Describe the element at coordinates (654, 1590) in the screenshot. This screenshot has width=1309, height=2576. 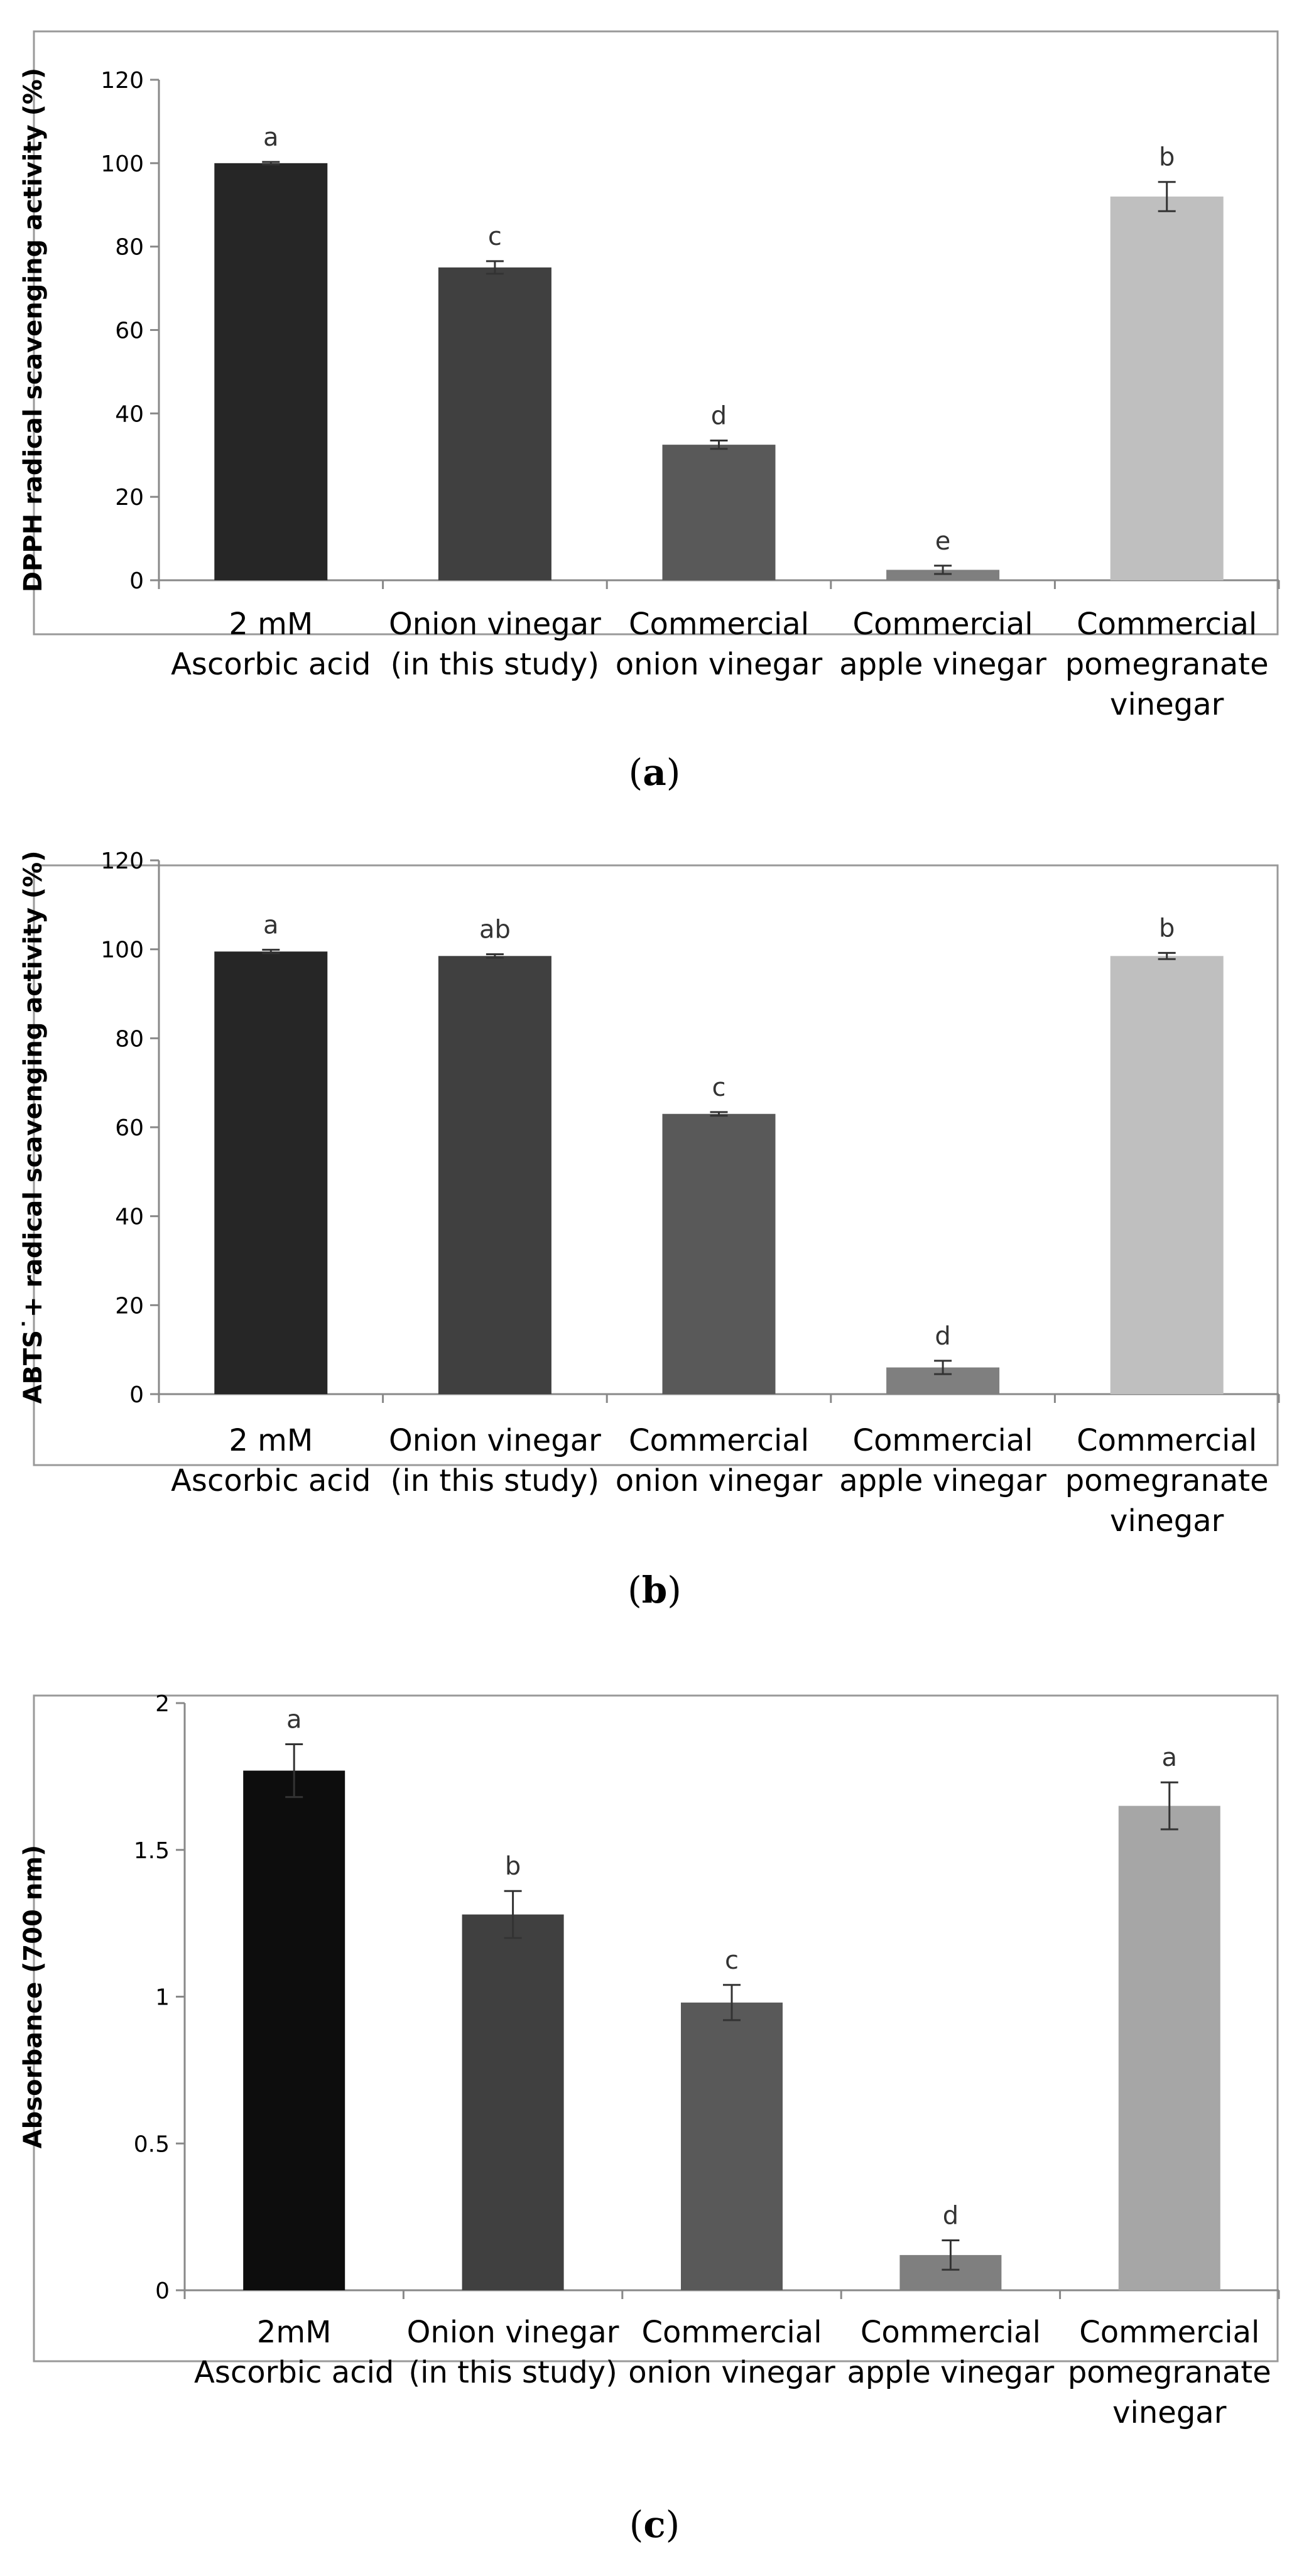
I see `panel-label: (b)` at that location.